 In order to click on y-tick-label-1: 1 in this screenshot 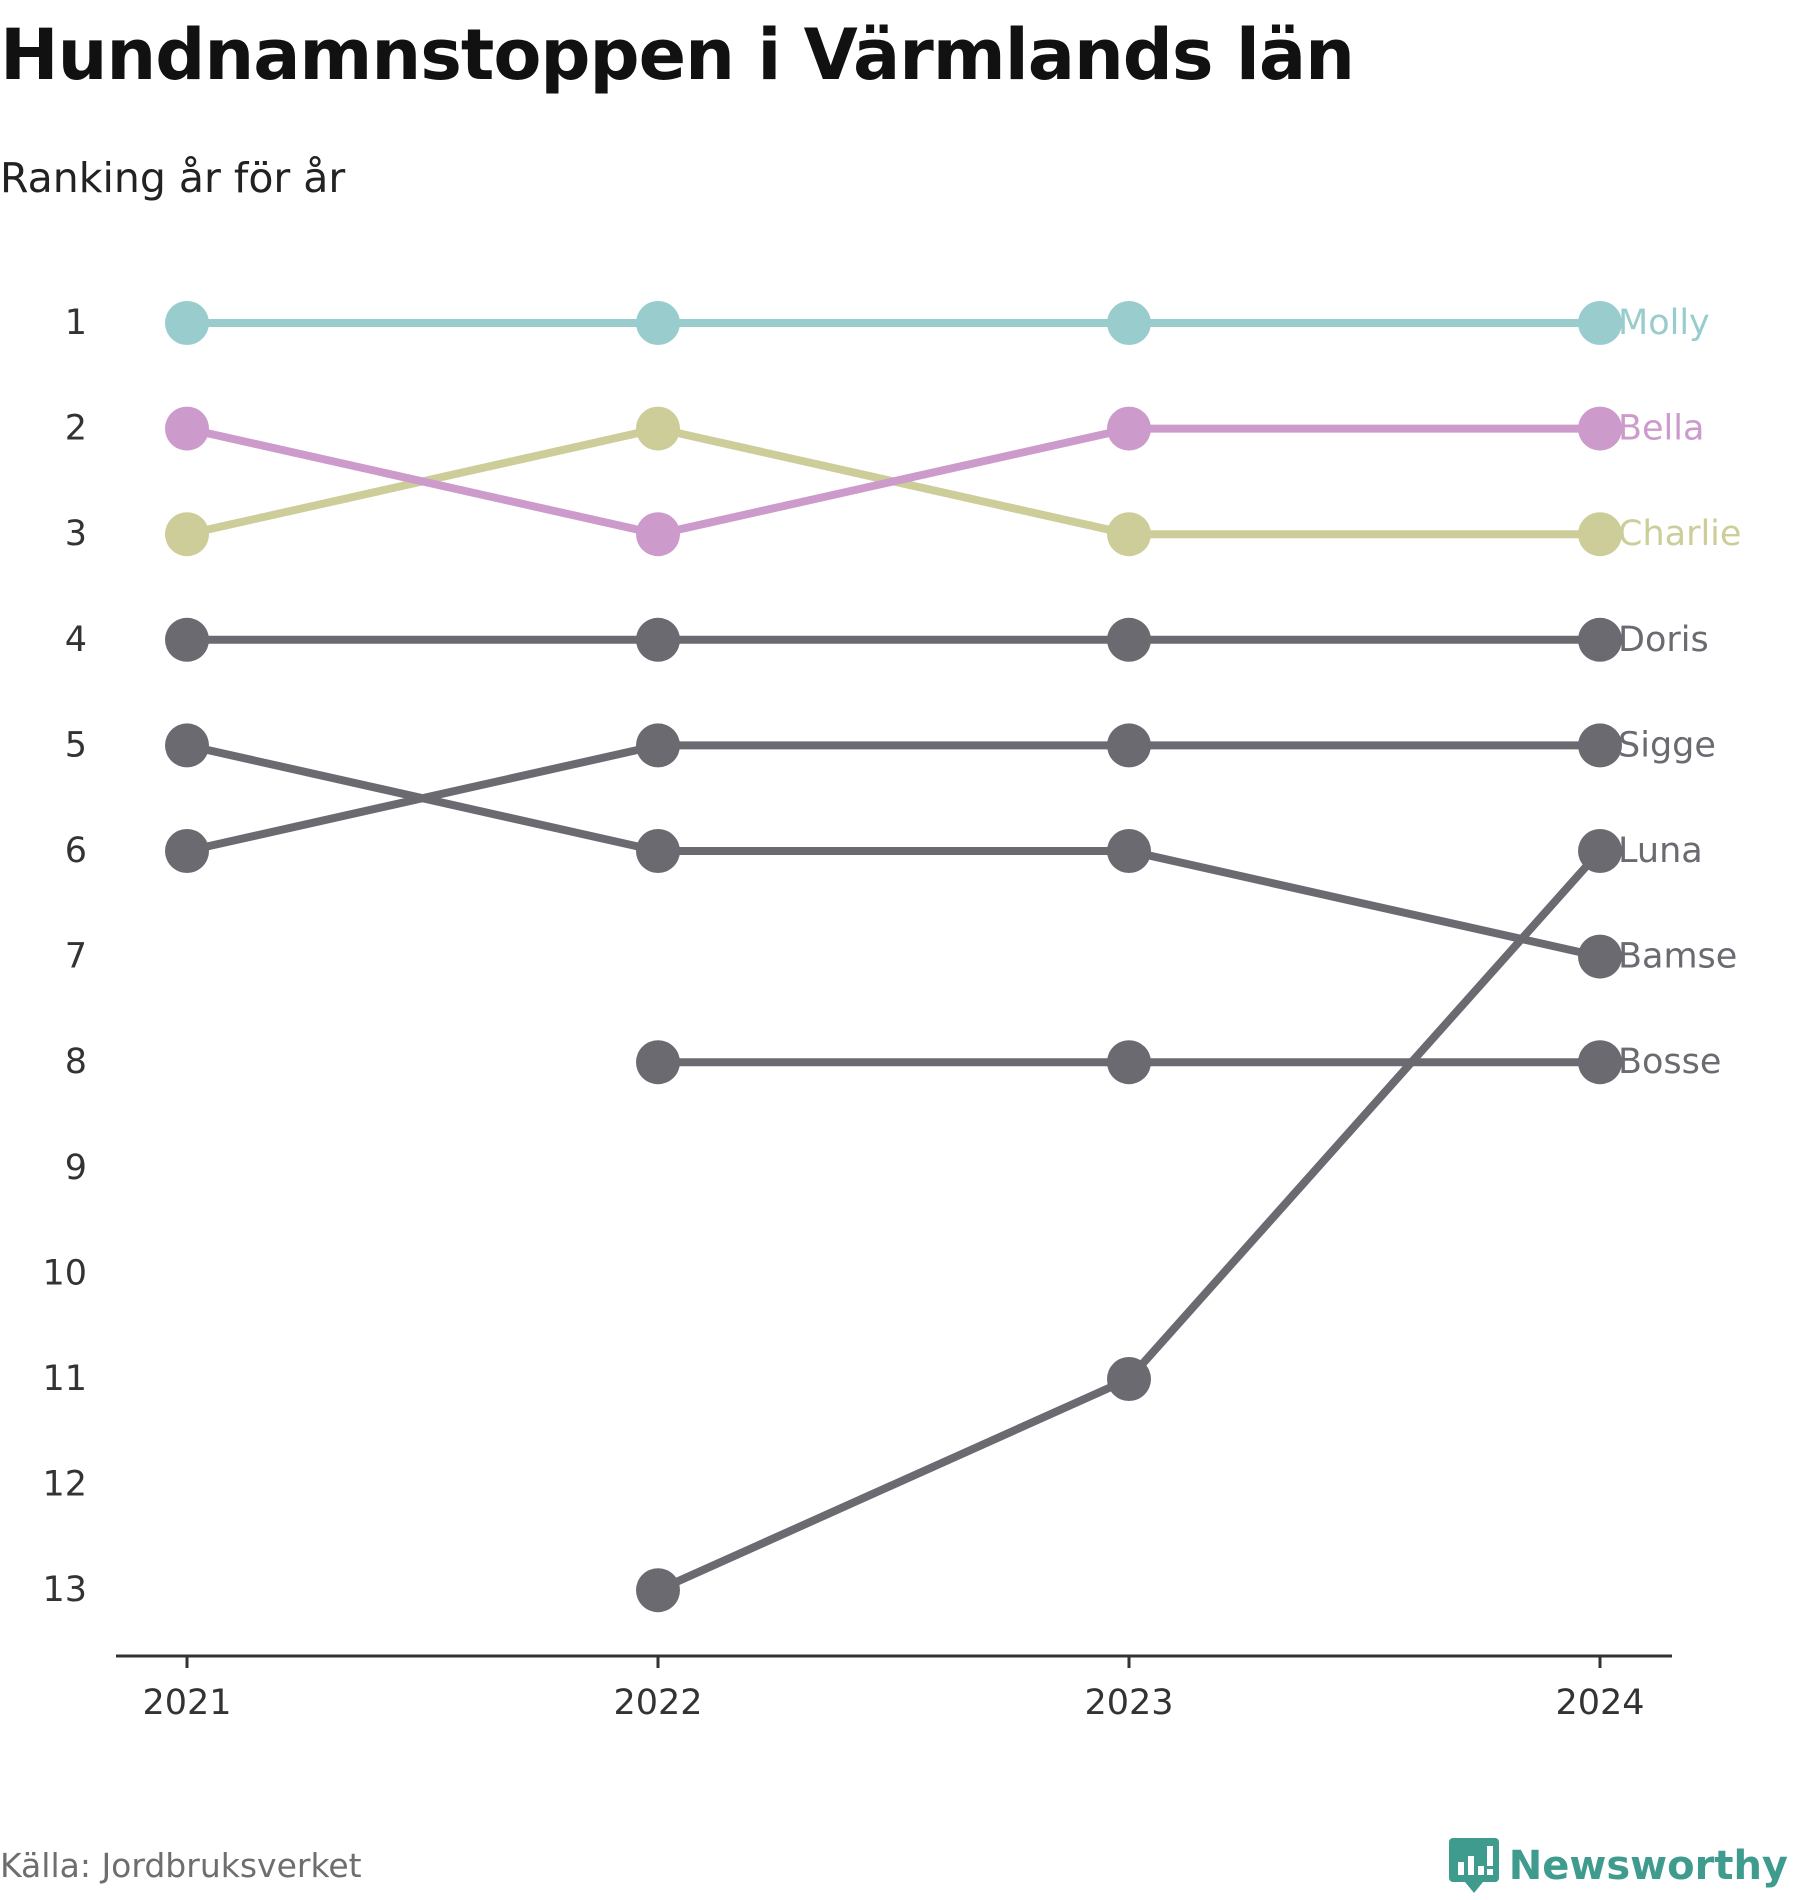, I will do `click(76, 323)`.